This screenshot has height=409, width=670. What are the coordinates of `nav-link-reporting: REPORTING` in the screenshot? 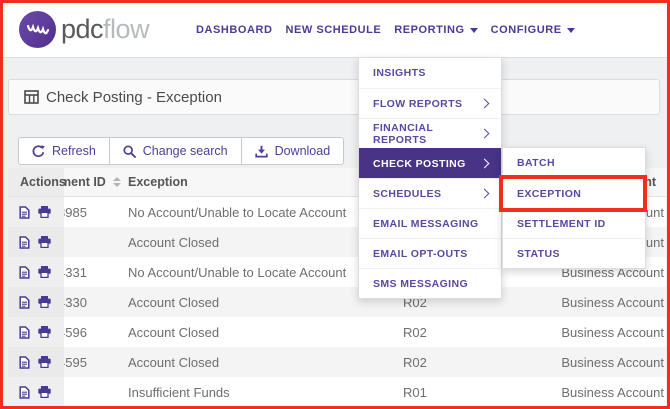 It's located at (436, 30).